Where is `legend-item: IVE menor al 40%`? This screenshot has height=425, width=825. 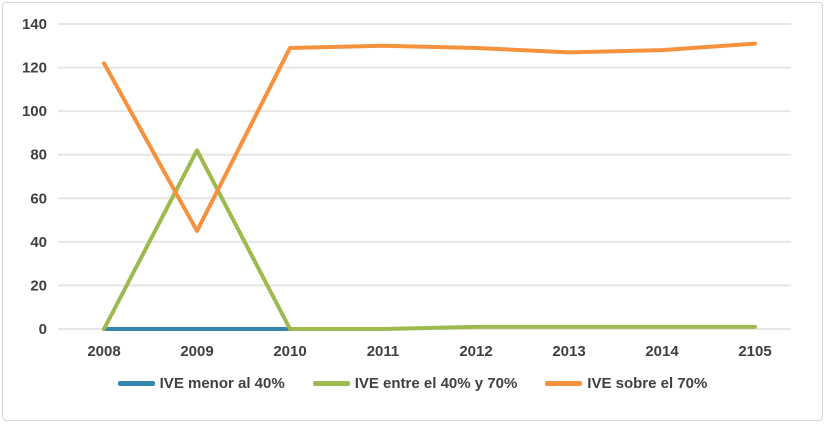
legend-item: IVE menor al 40% is located at coordinates (201, 383).